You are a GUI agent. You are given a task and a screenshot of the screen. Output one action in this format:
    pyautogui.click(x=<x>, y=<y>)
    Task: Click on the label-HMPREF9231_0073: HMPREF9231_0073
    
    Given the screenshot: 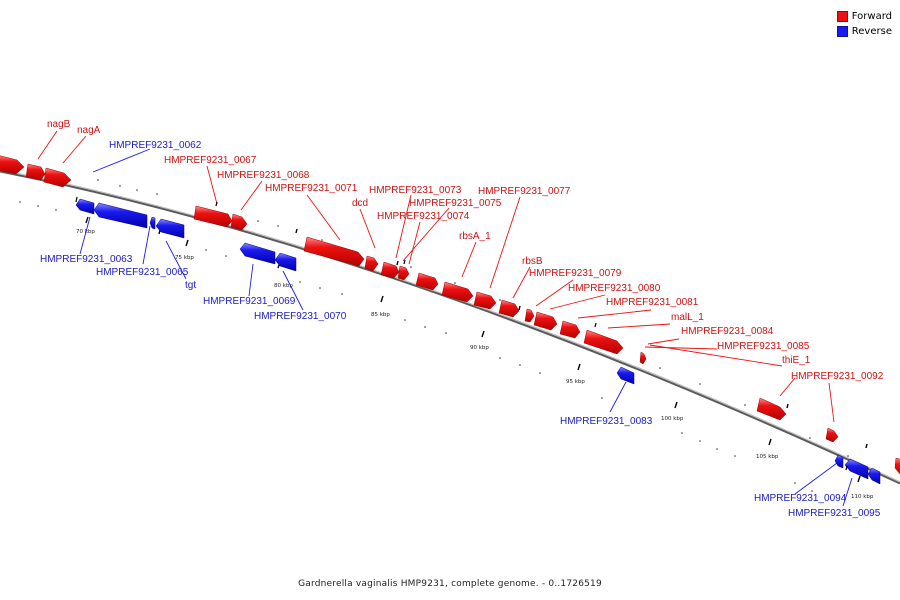 What is the action you would take?
    pyautogui.click(x=415, y=190)
    